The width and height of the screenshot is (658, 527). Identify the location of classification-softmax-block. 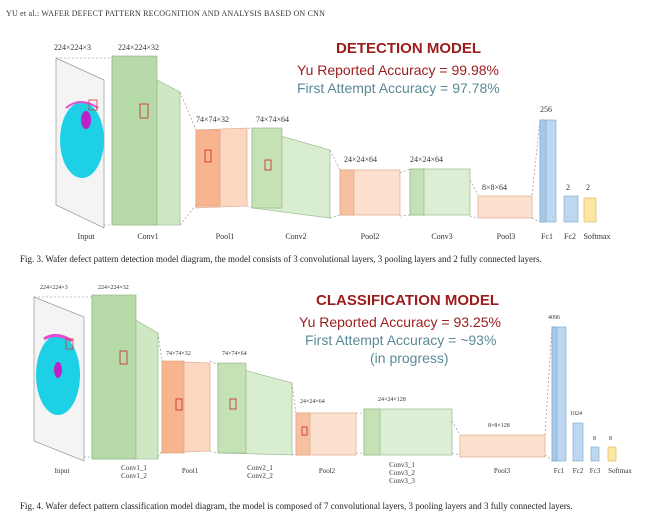
(612, 454).